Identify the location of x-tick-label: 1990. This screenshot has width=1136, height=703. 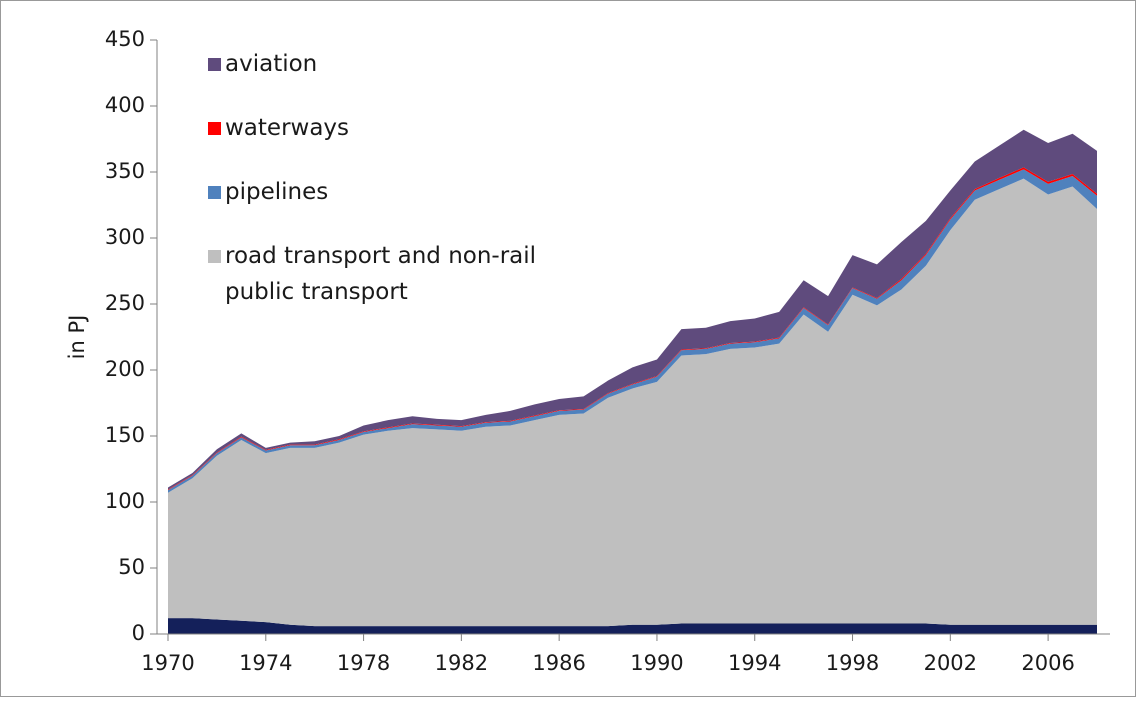
(656, 663).